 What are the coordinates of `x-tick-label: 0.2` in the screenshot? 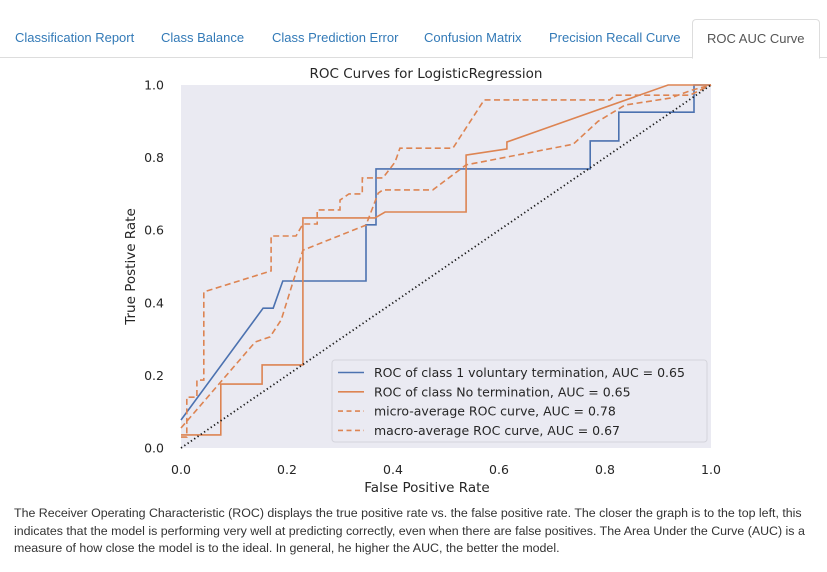 It's located at (287, 469).